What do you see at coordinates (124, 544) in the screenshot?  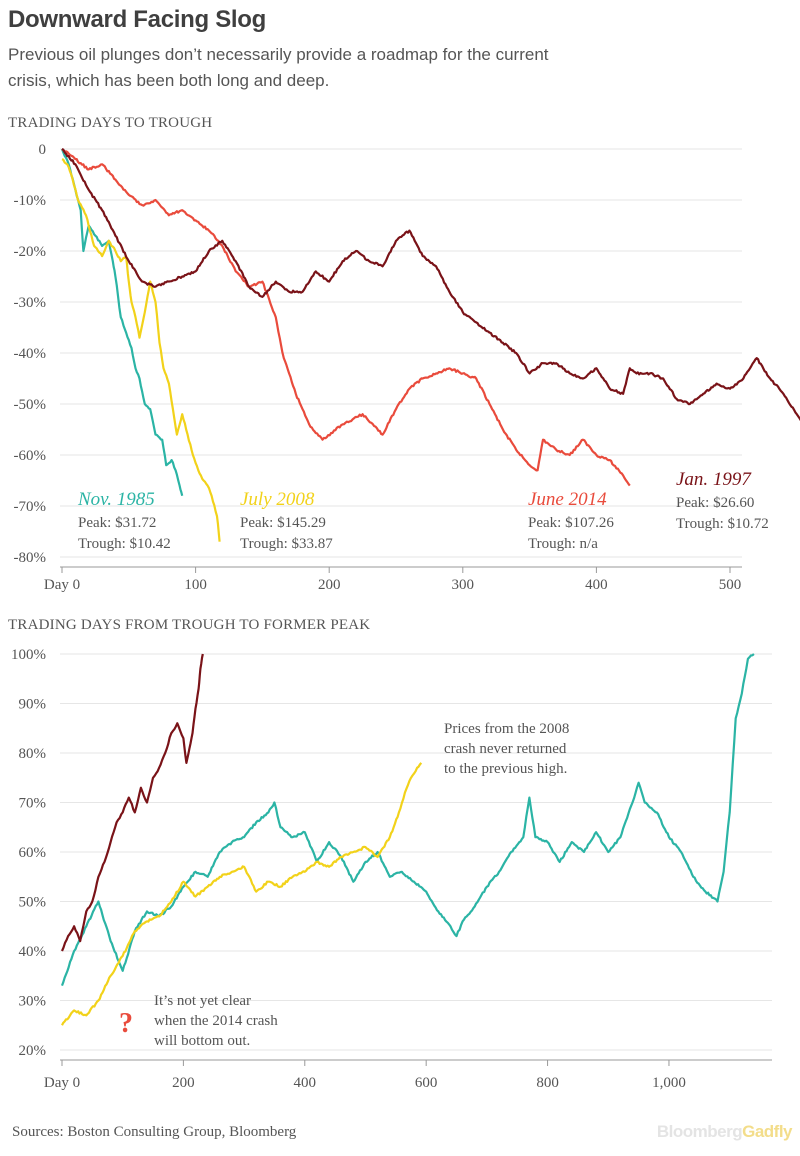 I see `series-price-note: Trough: $10.42` at bounding box center [124, 544].